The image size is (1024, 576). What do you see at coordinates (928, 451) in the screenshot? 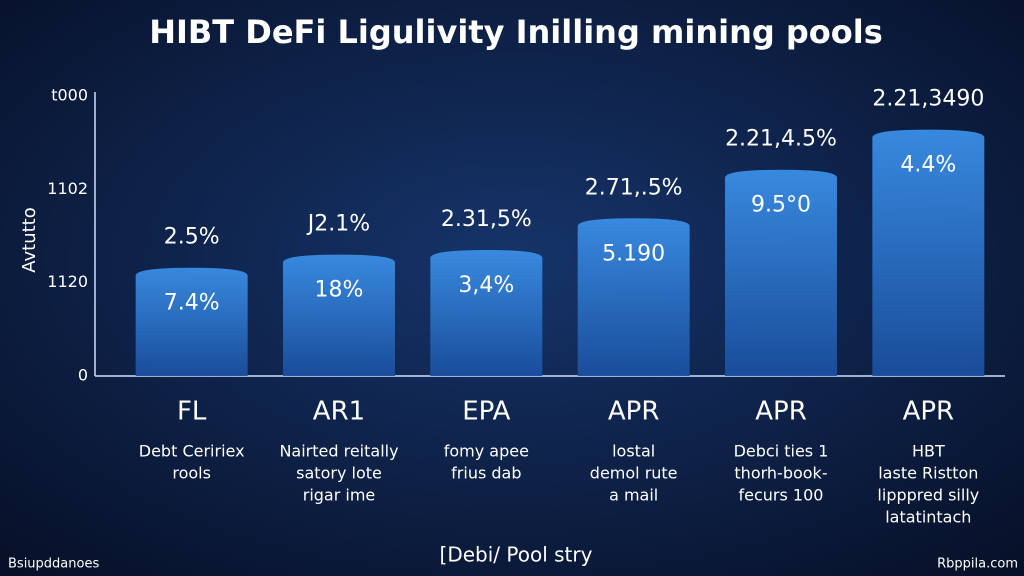
I see `category-note: HBT` at bounding box center [928, 451].